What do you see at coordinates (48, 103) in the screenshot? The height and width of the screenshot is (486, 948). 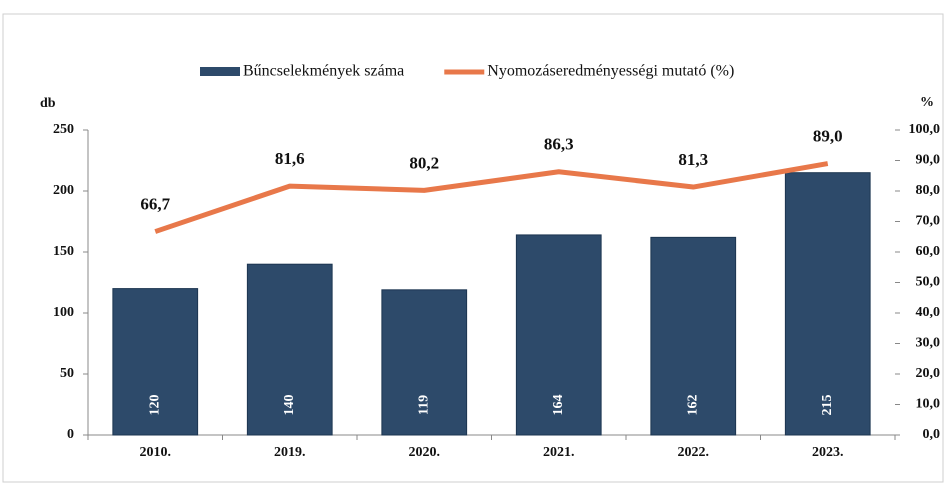 I see `y-axis-title: db` at bounding box center [48, 103].